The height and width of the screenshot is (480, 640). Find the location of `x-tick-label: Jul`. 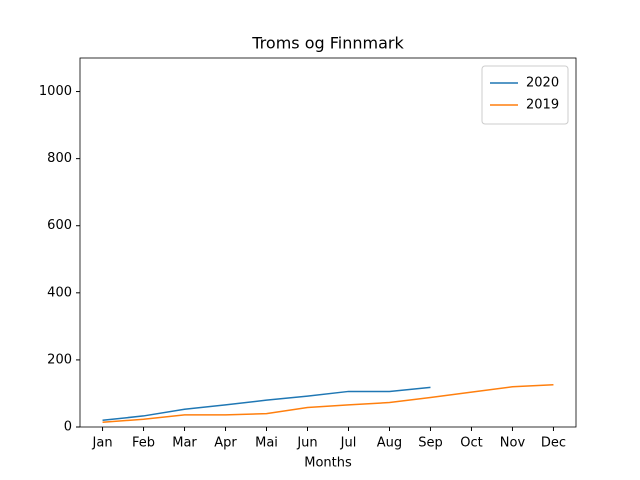

x-tick-label: Jul is located at coordinates (348, 443).